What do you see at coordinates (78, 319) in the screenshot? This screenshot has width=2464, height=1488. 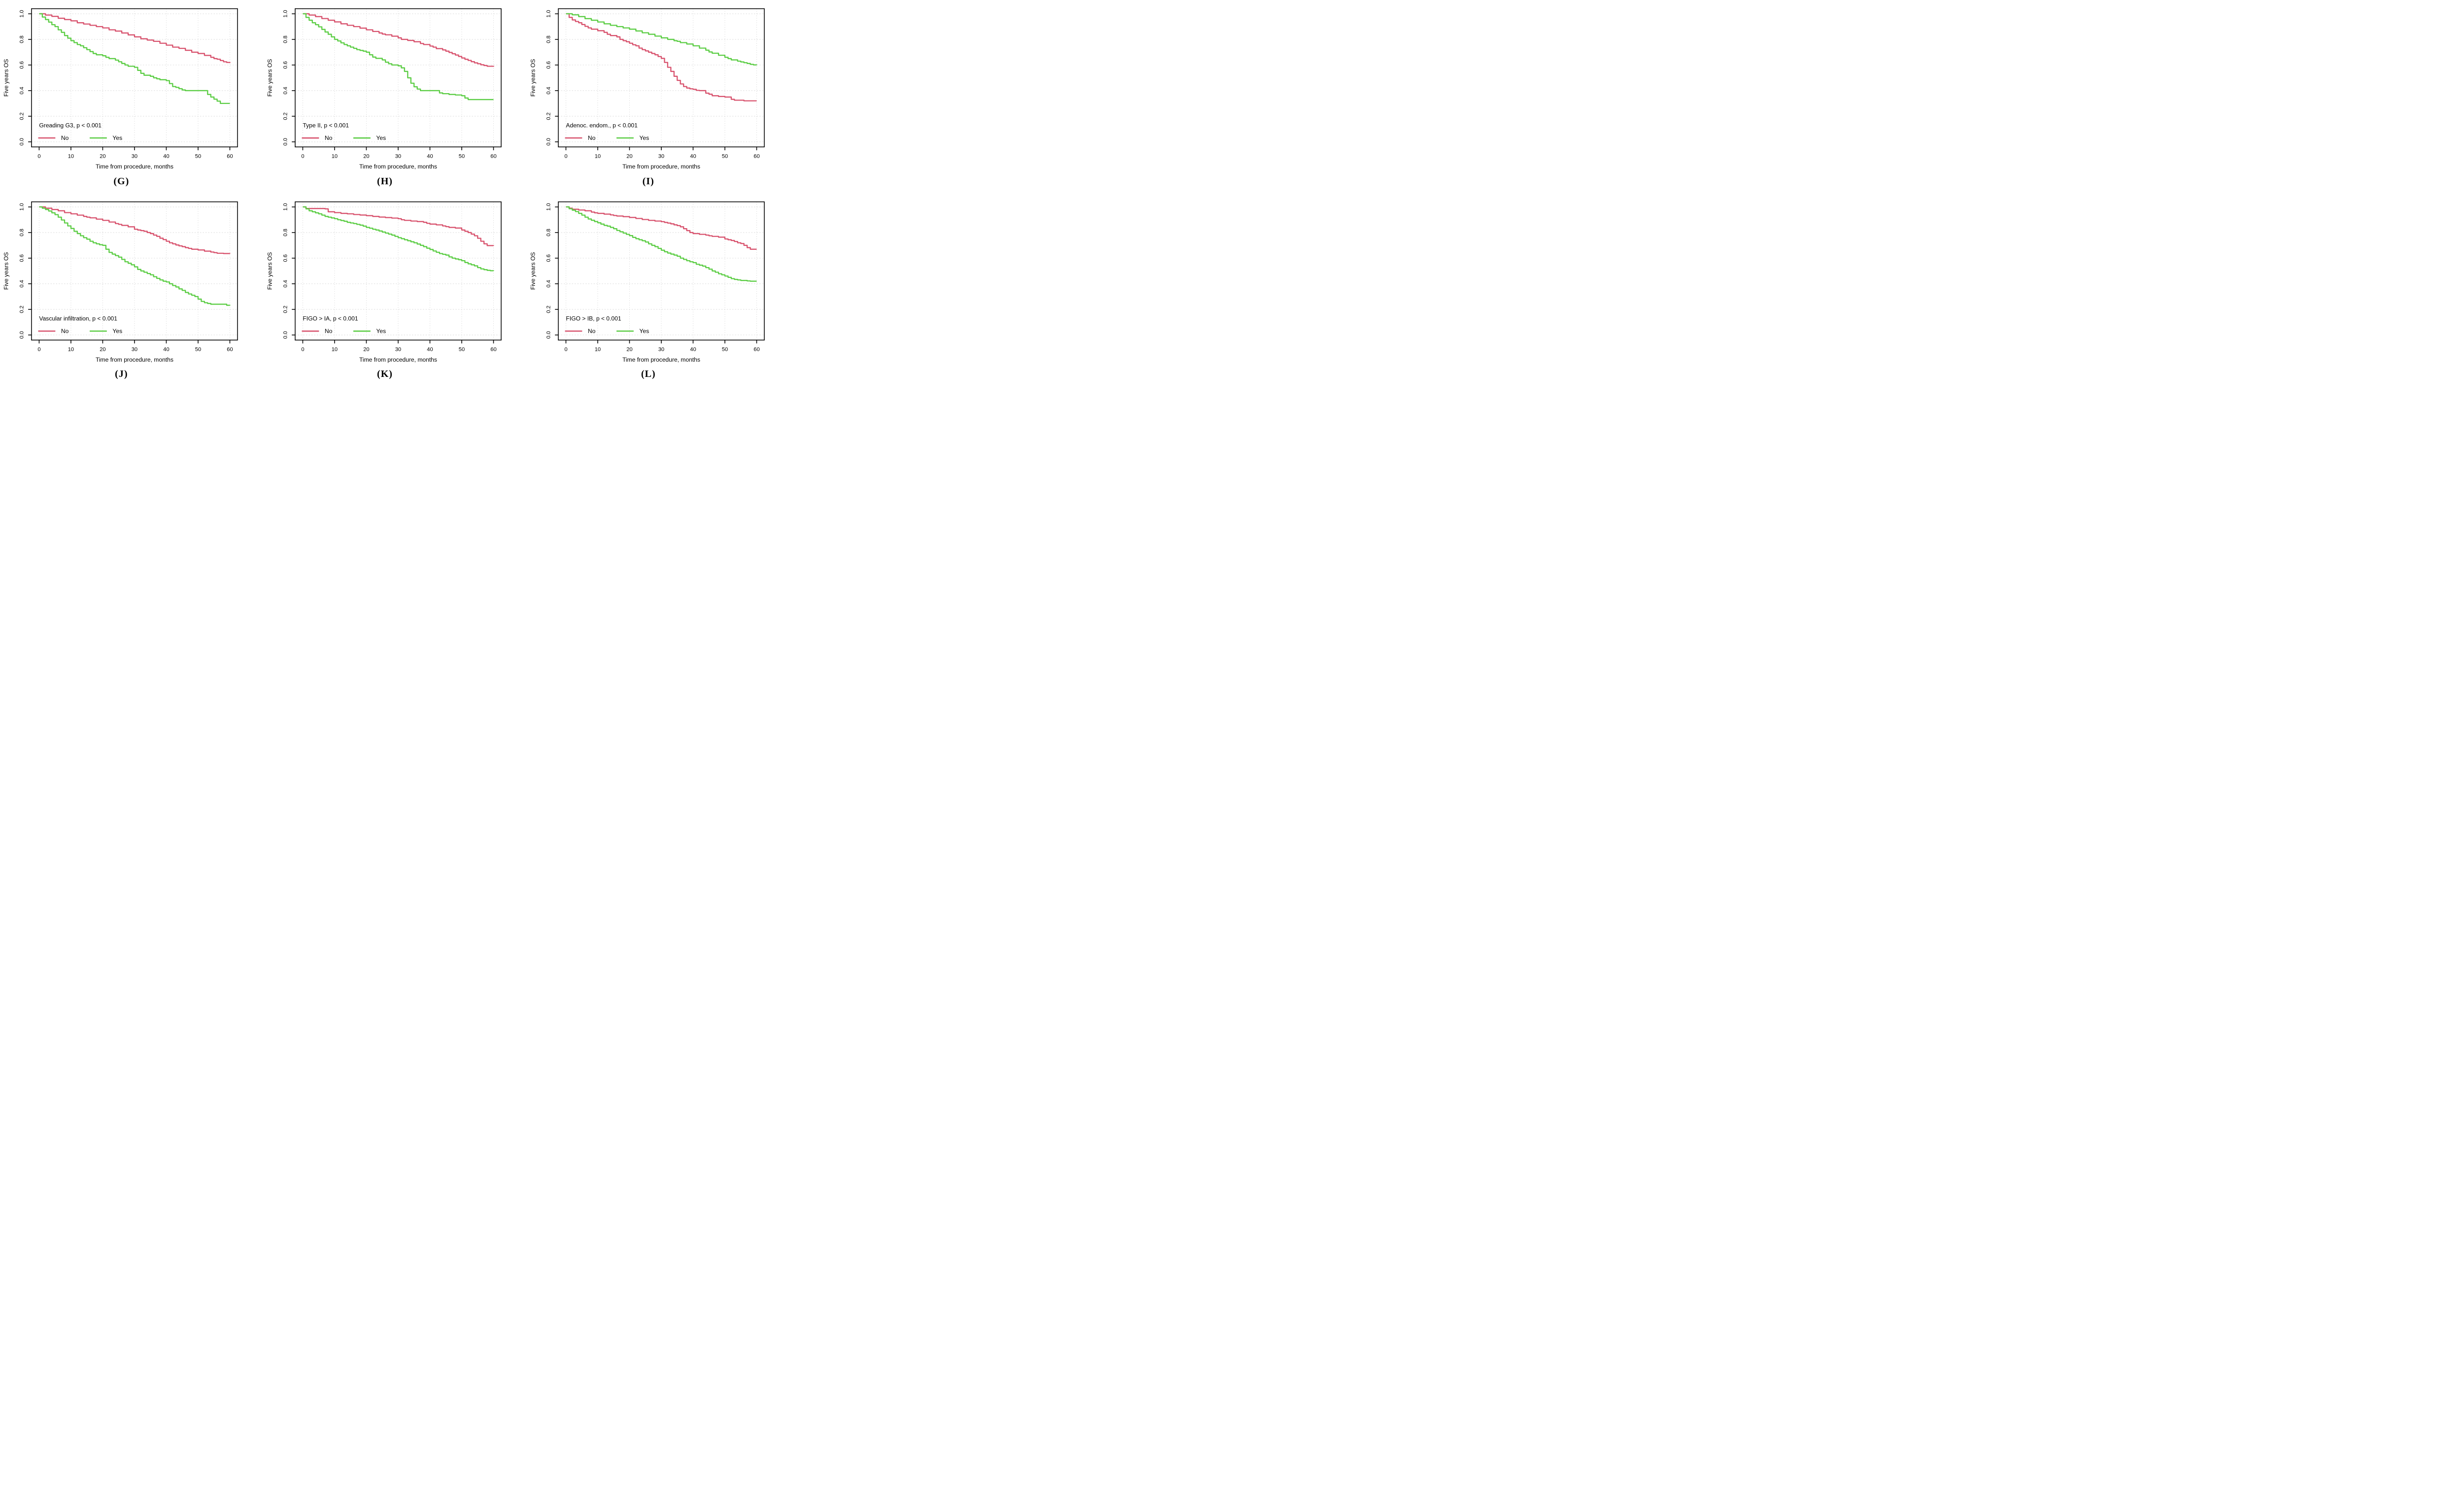 I see `legend-title: Vascular infiltration, p < 0.001` at bounding box center [78, 319].